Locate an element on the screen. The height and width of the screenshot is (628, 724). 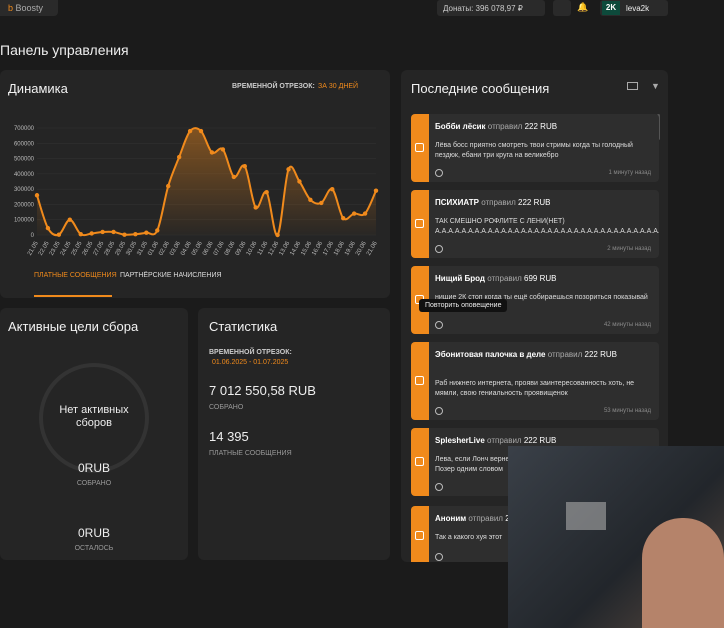
y-tick-label: 100000 is located at coordinates (24, 221).